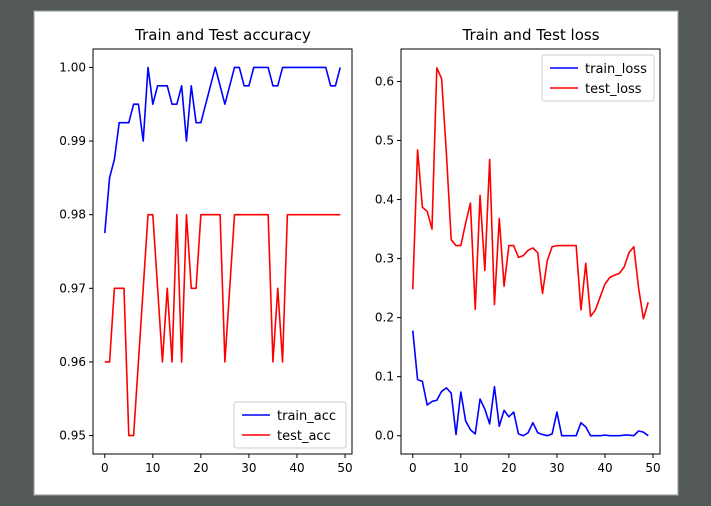  Describe the element at coordinates (152, 468) in the screenshot. I see `accuracy-x-tick-label: 10` at that location.